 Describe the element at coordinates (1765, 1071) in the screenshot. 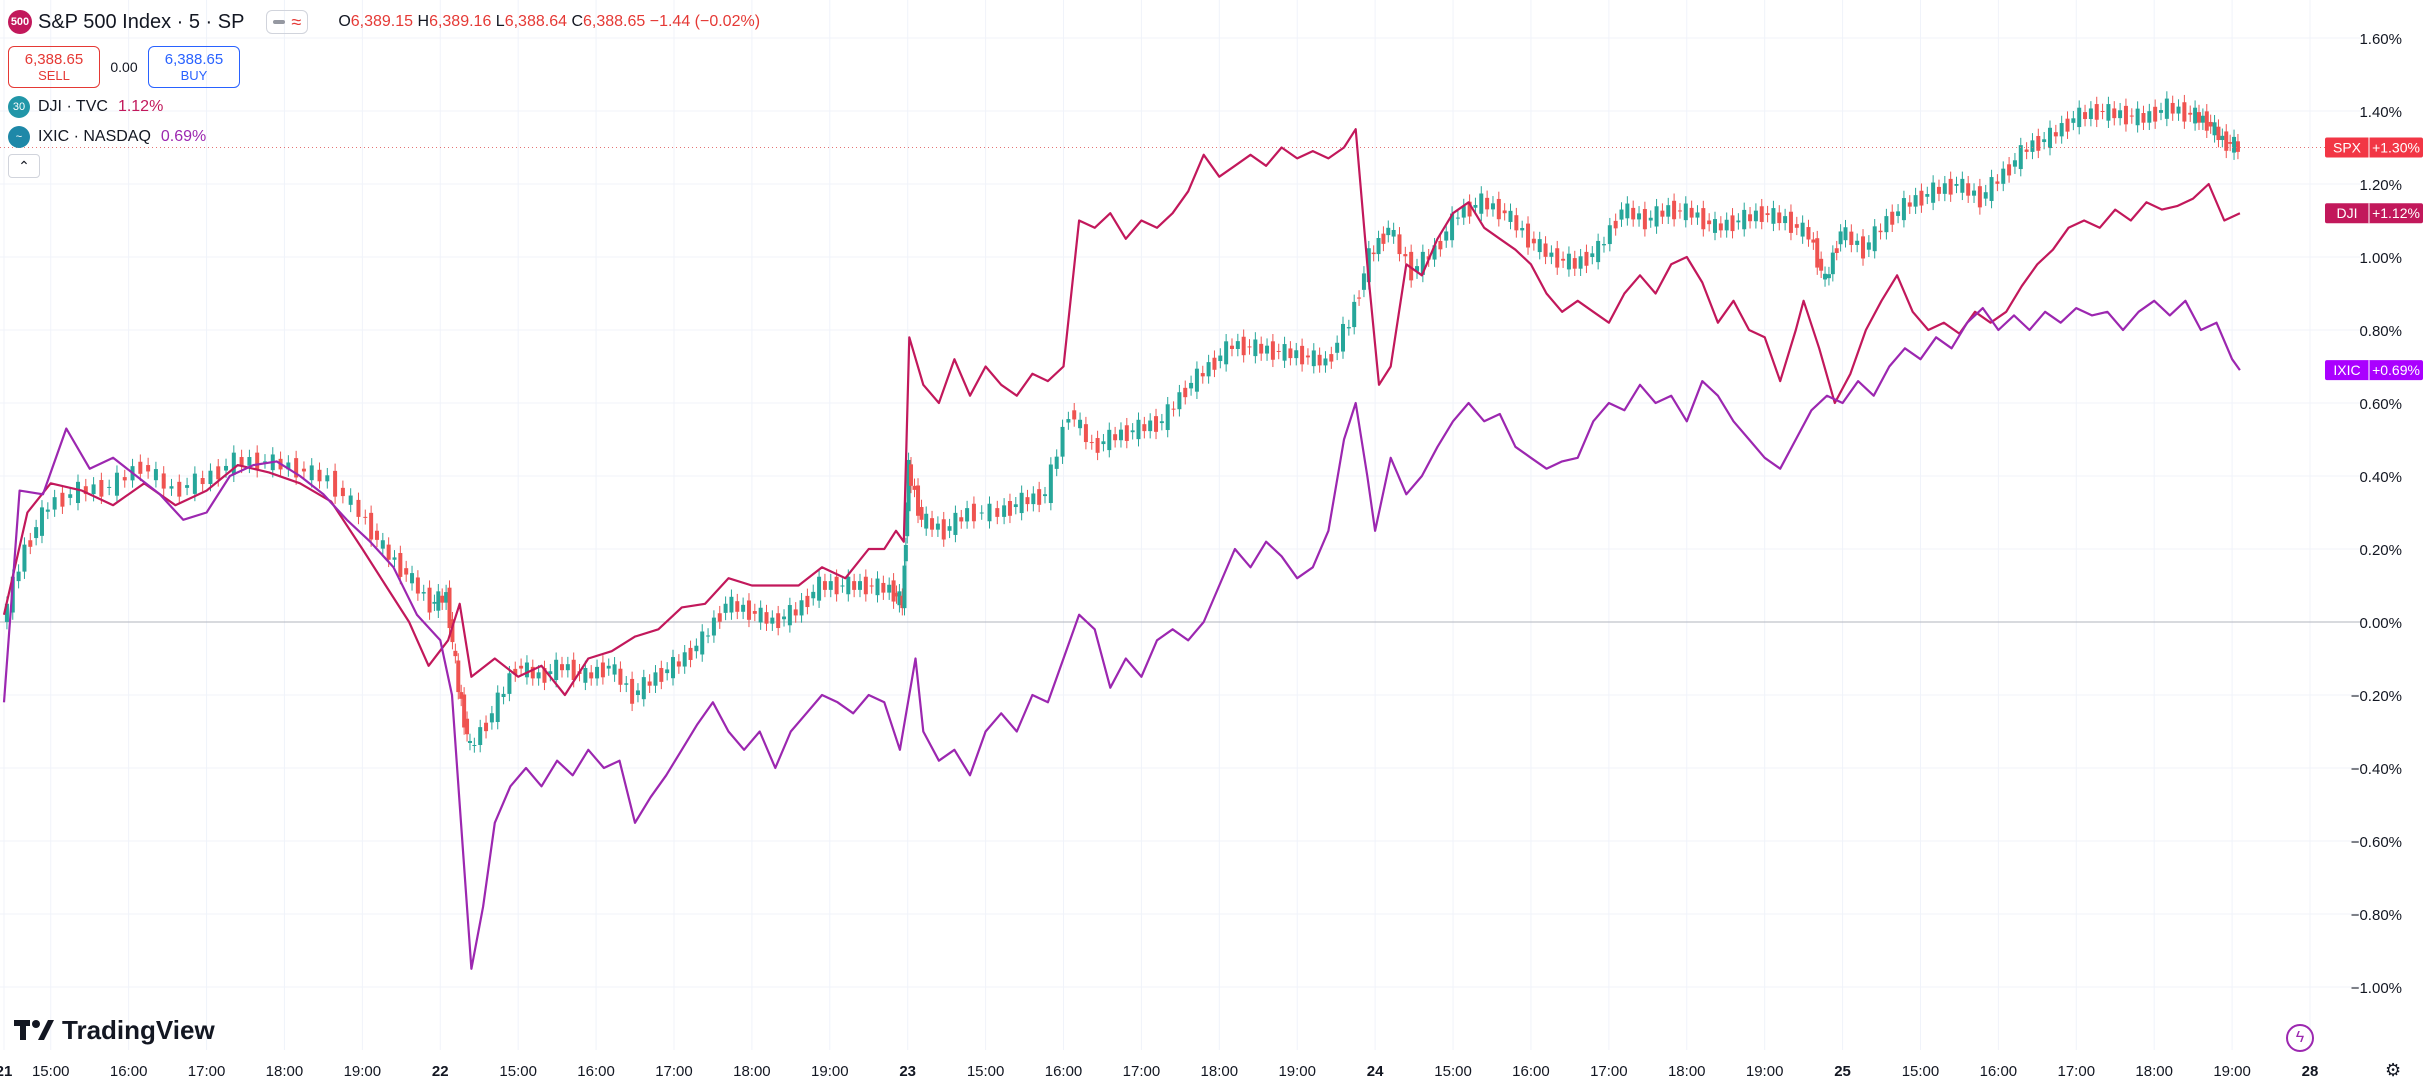

I see `x-tick-label: 19:00` at that location.